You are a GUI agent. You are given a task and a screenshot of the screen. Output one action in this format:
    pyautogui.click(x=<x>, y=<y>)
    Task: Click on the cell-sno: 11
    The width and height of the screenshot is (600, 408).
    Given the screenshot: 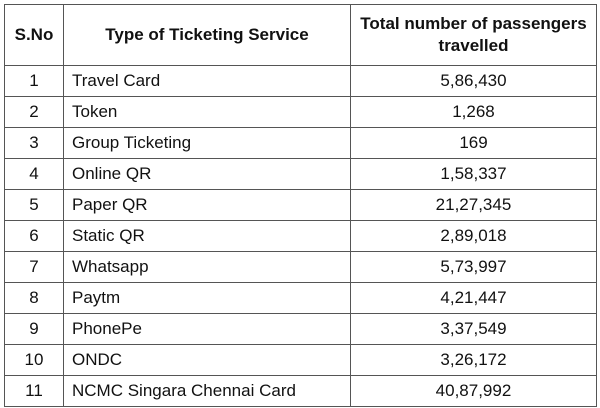 What is the action you would take?
    pyautogui.click(x=34, y=391)
    